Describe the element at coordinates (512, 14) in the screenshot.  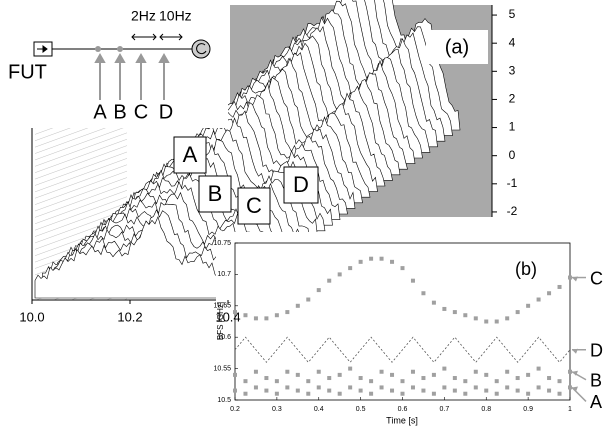
I see `y-tick-label: 5` at that location.